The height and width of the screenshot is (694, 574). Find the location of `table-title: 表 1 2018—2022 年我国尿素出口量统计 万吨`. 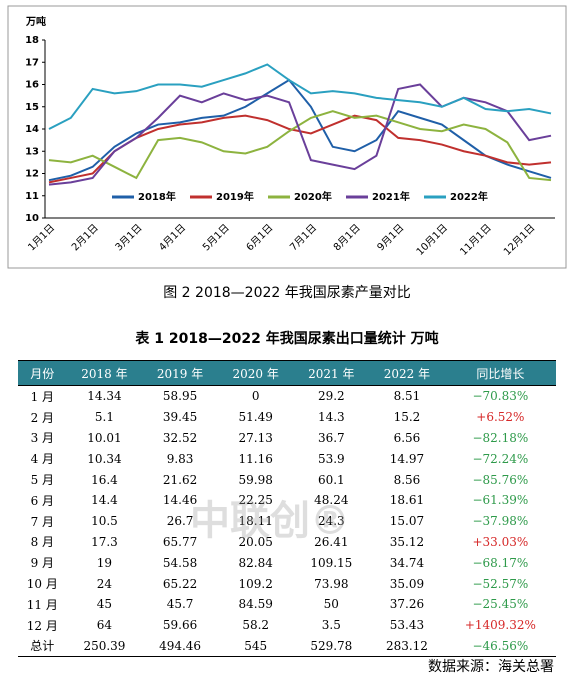

table-title: 表 1 2018—2022 年我国尿素出口量统计 万吨 is located at coordinates (287, 339).